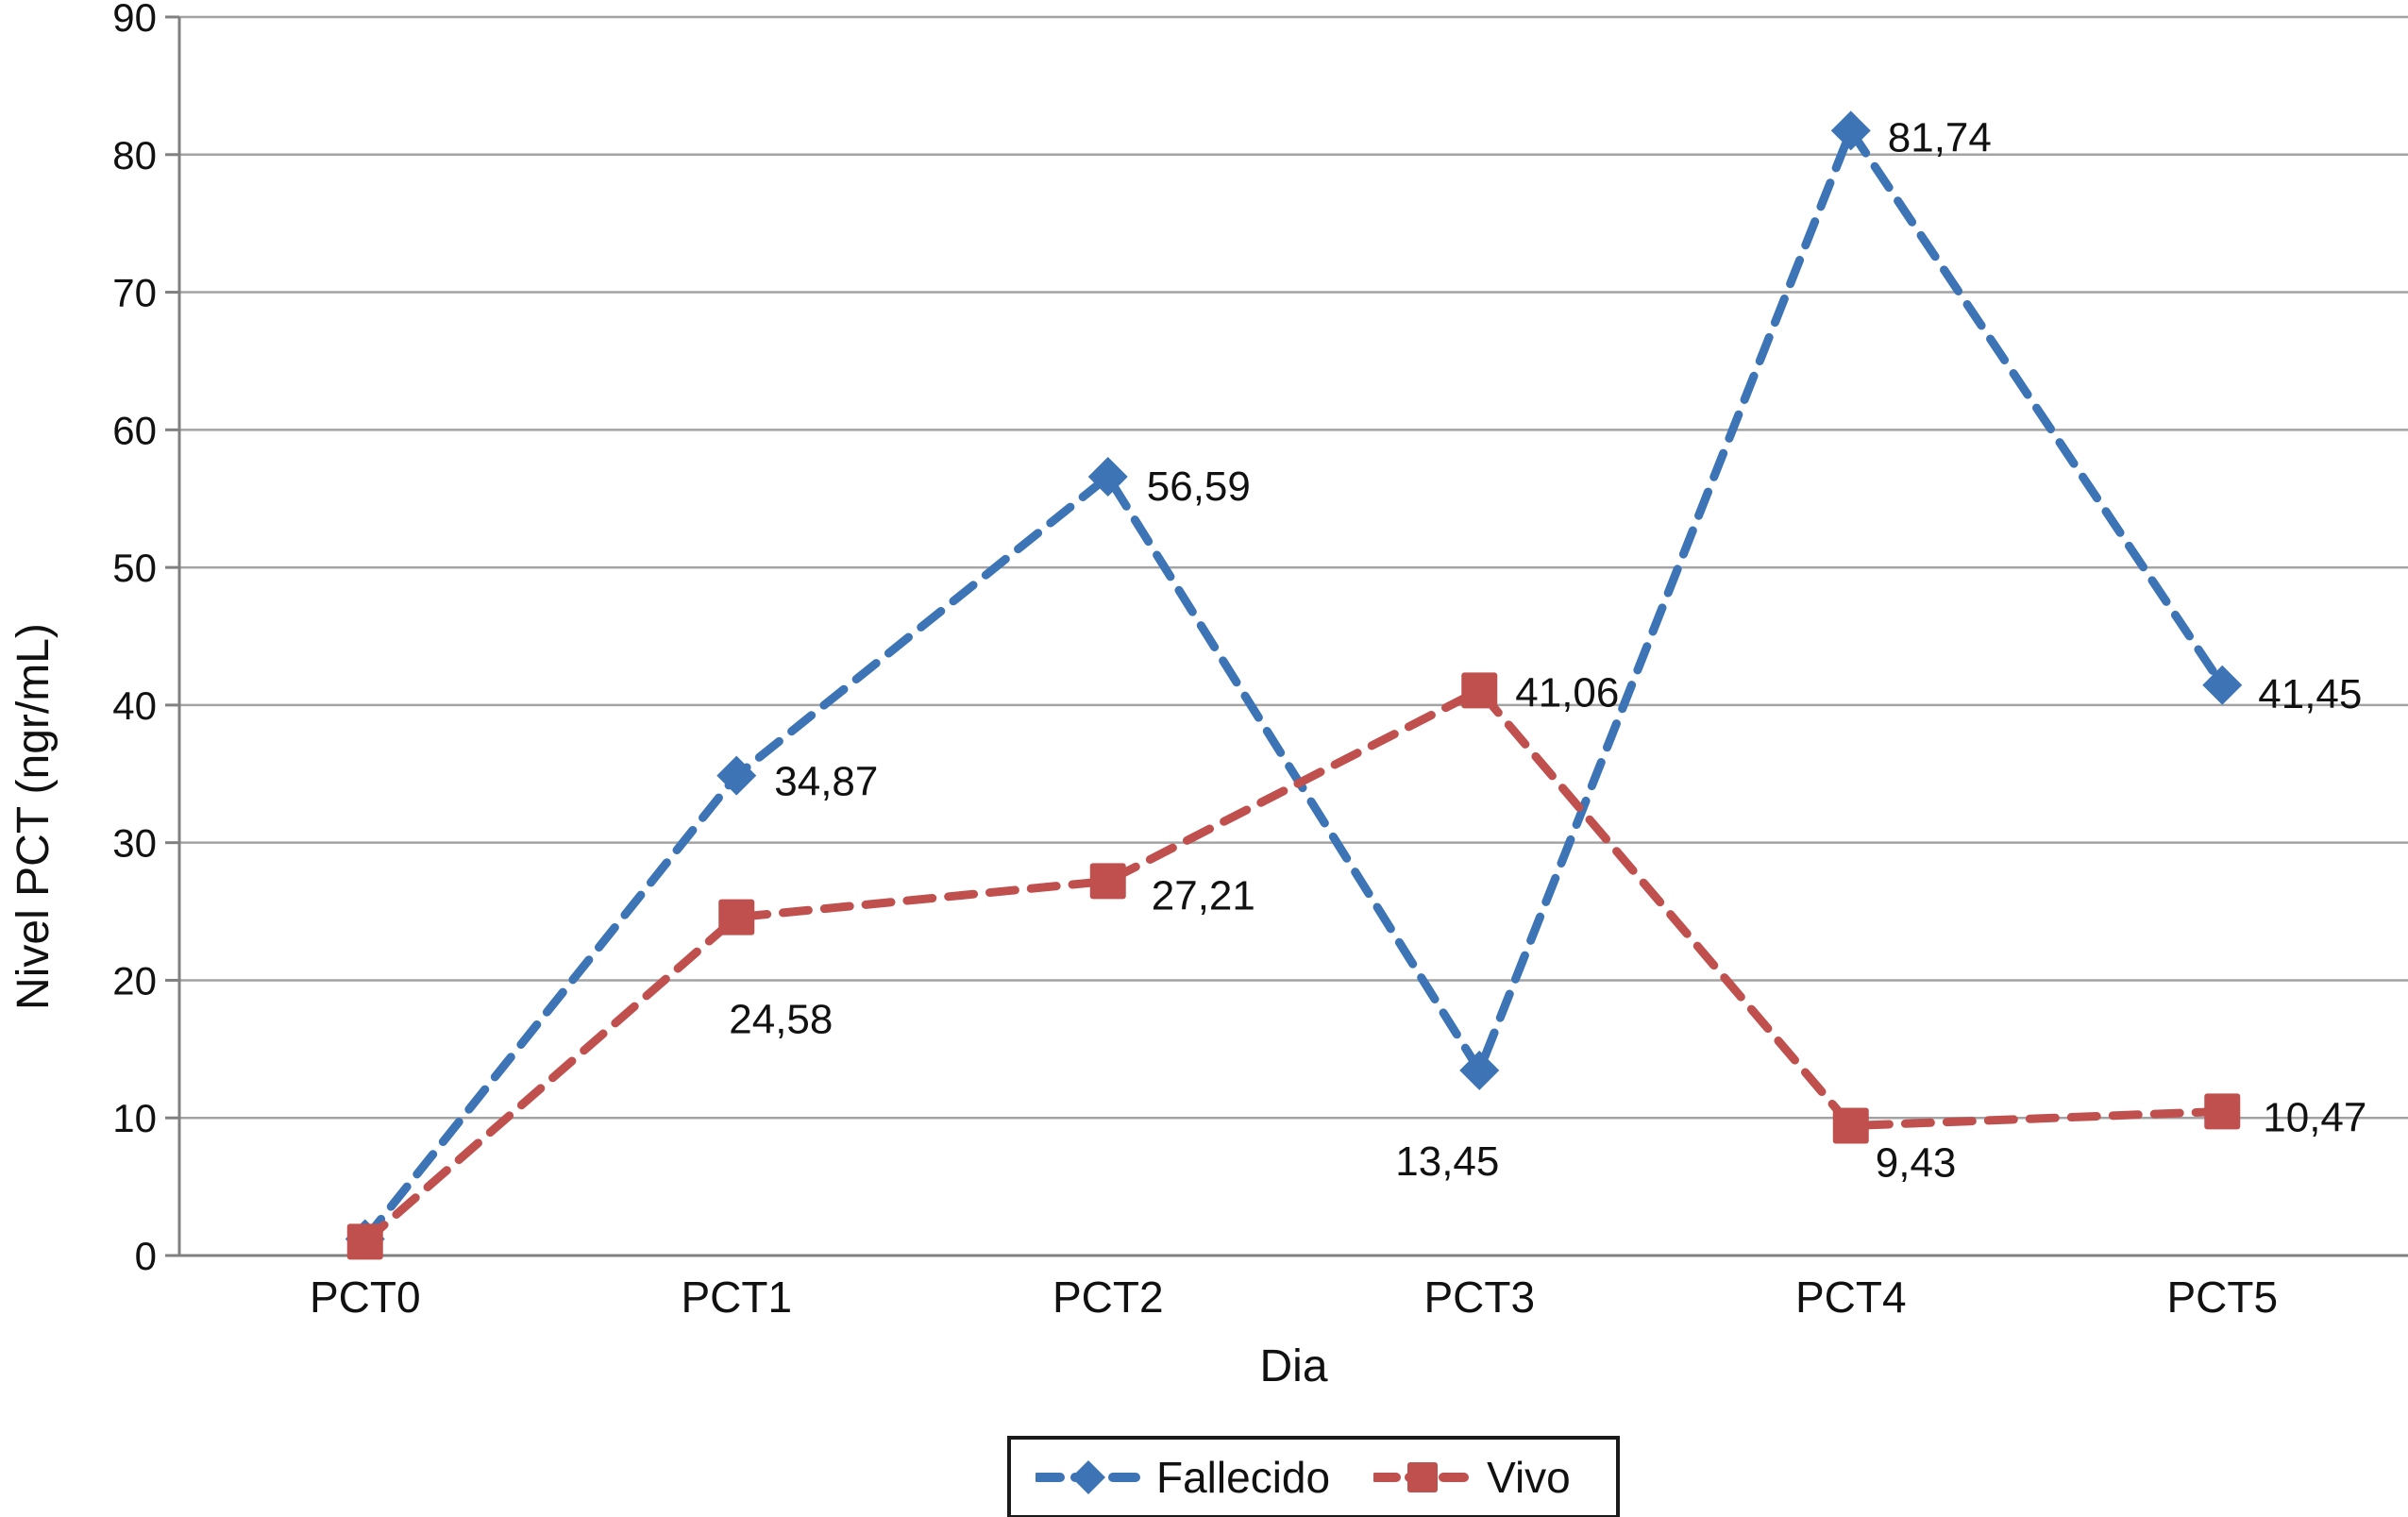  I want to click on fallecido-marker-pct5, so click(2222, 685).